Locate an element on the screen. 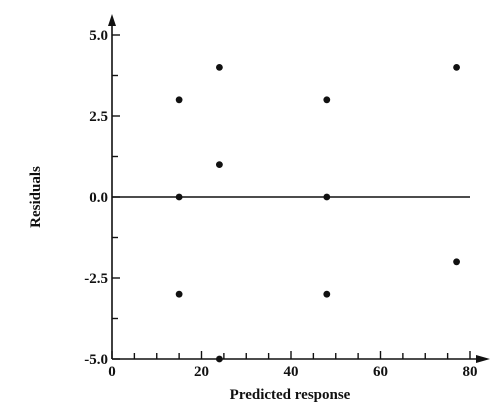  x-axis-arrow is located at coordinates (483, 359).